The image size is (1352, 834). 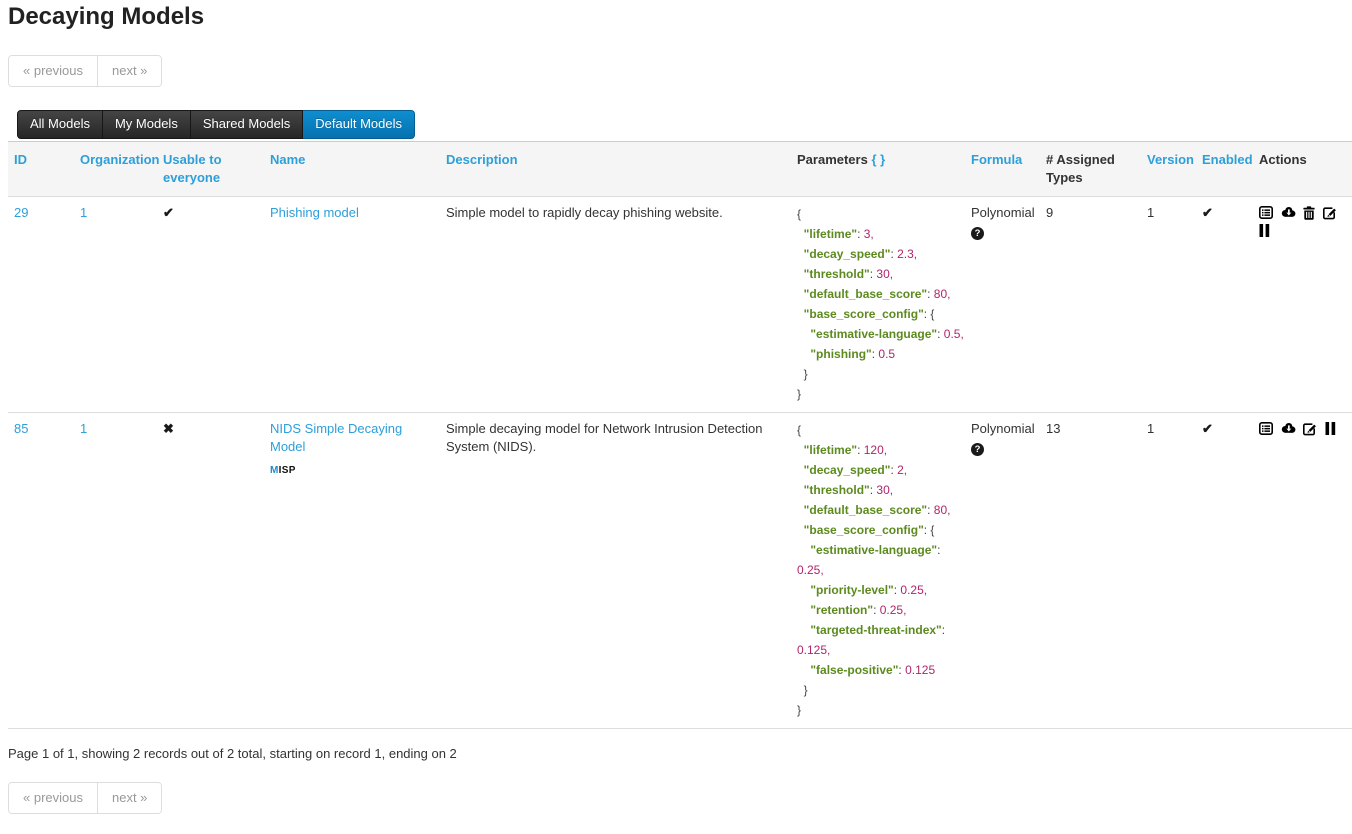 I want to click on sort-version-header: Version, so click(x=1170, y=159).